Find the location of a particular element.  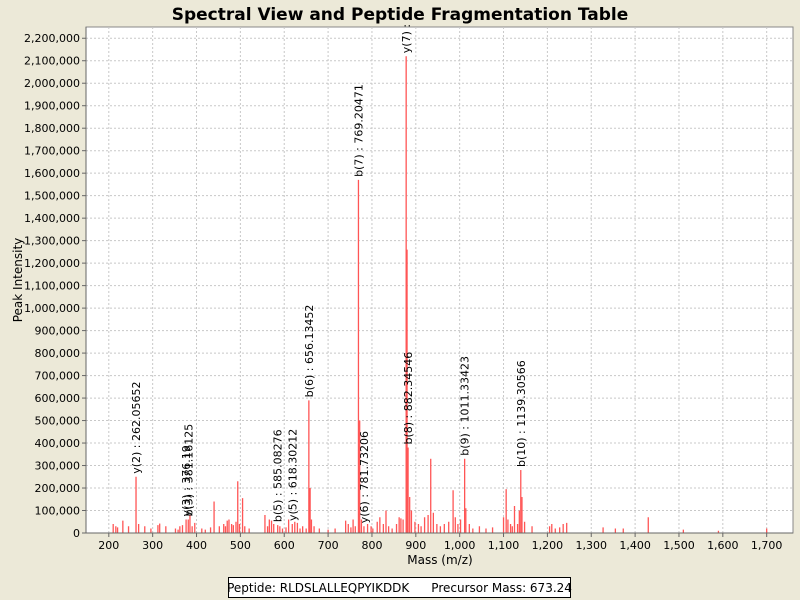

x-tick-label: 1,400 is located at coordinates (635, 545).